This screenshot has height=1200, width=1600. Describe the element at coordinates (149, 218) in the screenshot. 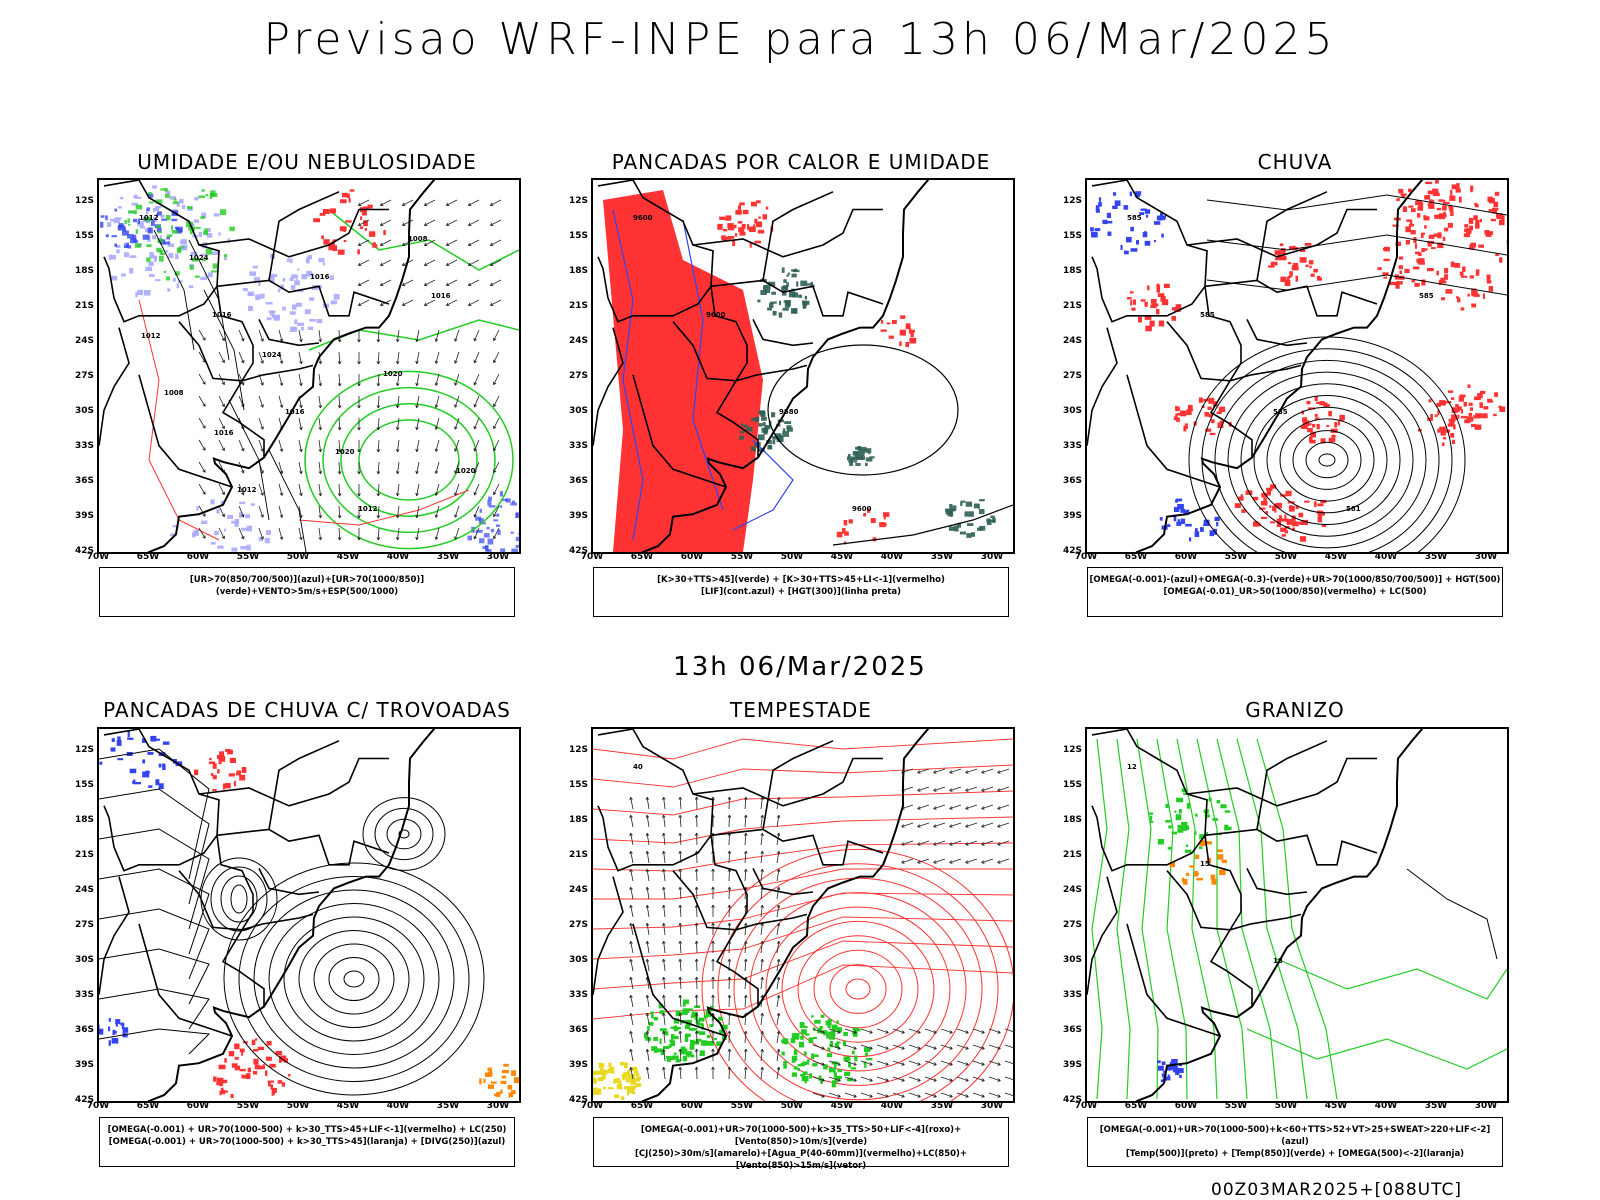

I see `contour-label: 1012` at that location.